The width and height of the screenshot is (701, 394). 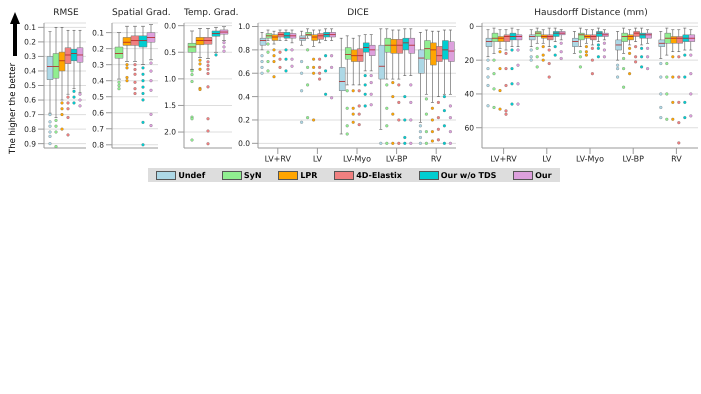 I want to click on legend-label: Our w/o TDS, so click(x=468, y=175).